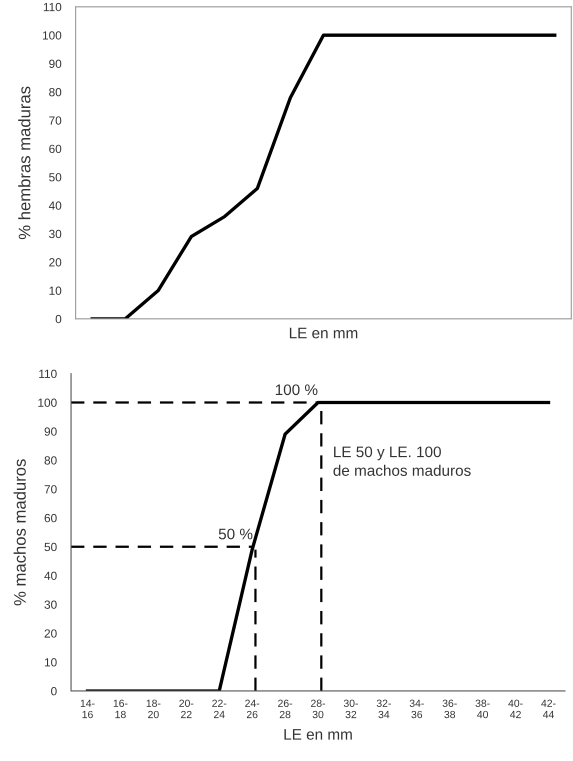 This screenshot has height=761, width=573. What do you see at coordinates (548, 709) in the screenshot?
I see `x-tick-label: 42- 44` at bounding box center [548, 709].